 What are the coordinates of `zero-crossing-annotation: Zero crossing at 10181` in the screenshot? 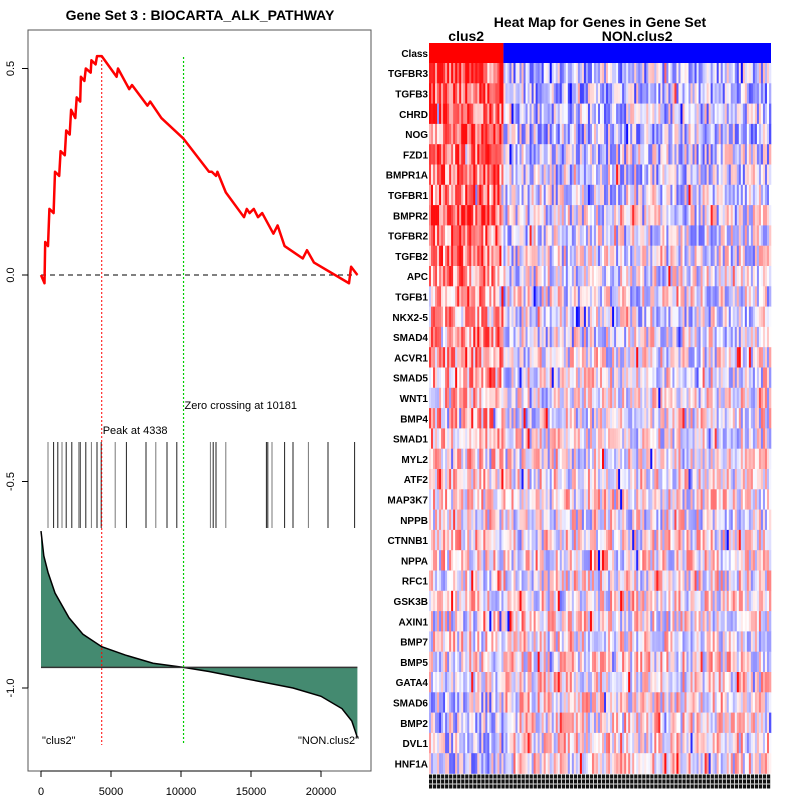 It's located at (241, 406).